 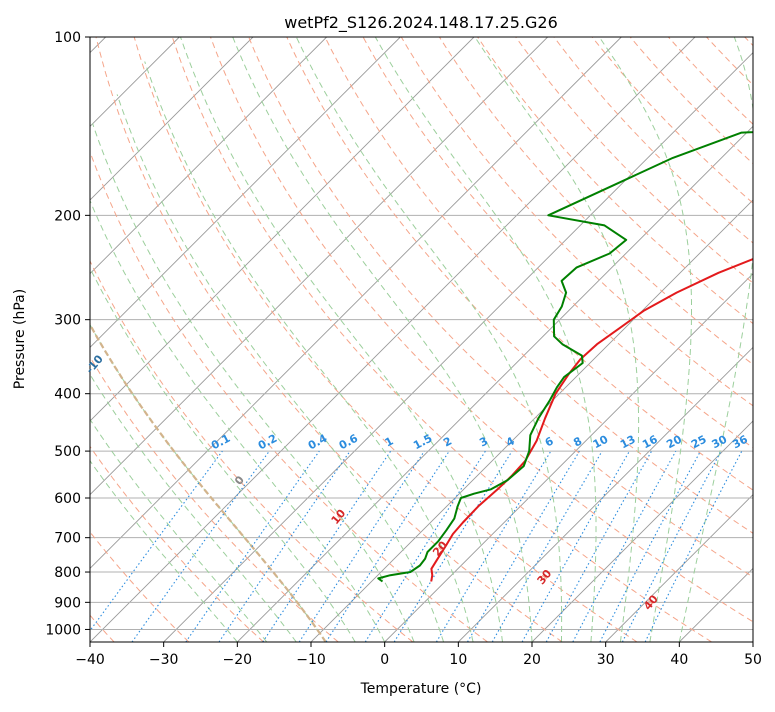 What do you see at coordinates (384, 660) in the screenshot?
I see `x-tick-label: 0` at bounding box center [384, 660].